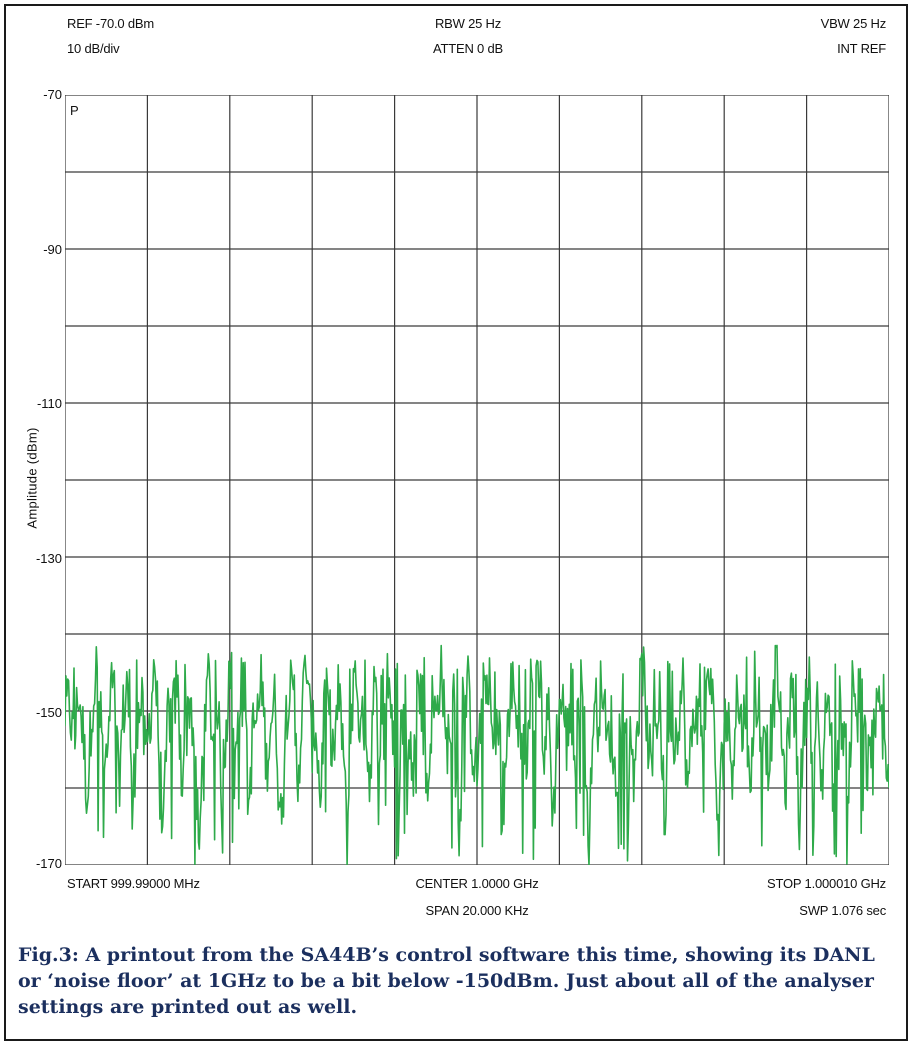 Image resolution: width=914 pixels, height=1047 pixels. I want to click on trace-marker-label: P, so click(74, 110).